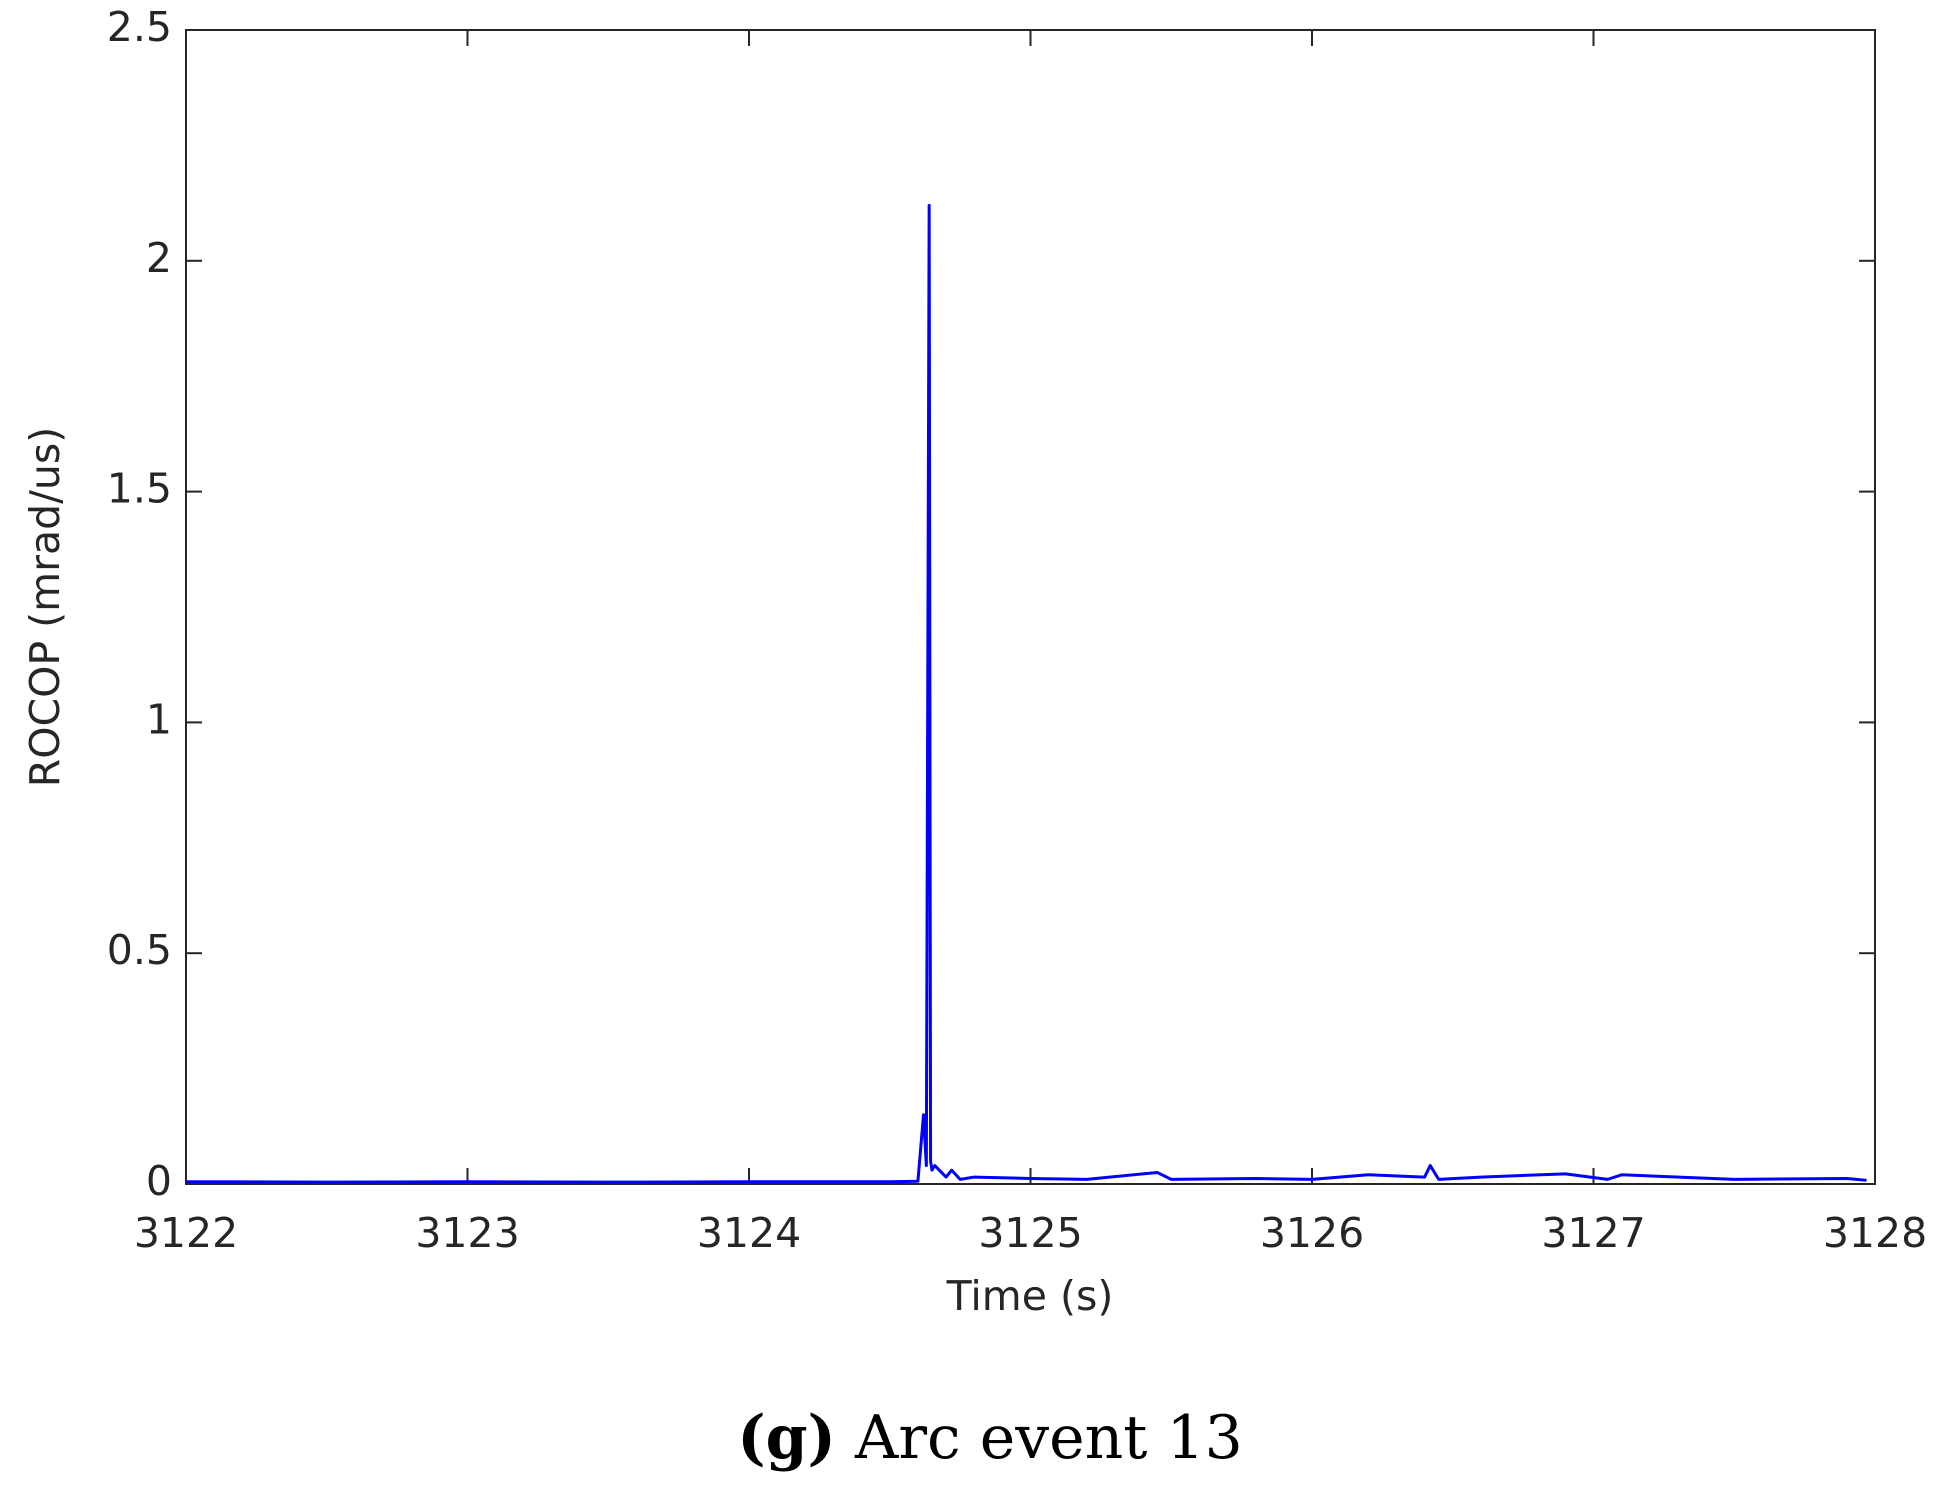 This screenshot has height=1497, width=1946. I want to click on caption: (g) Arc event 13, so click(990, 1438).